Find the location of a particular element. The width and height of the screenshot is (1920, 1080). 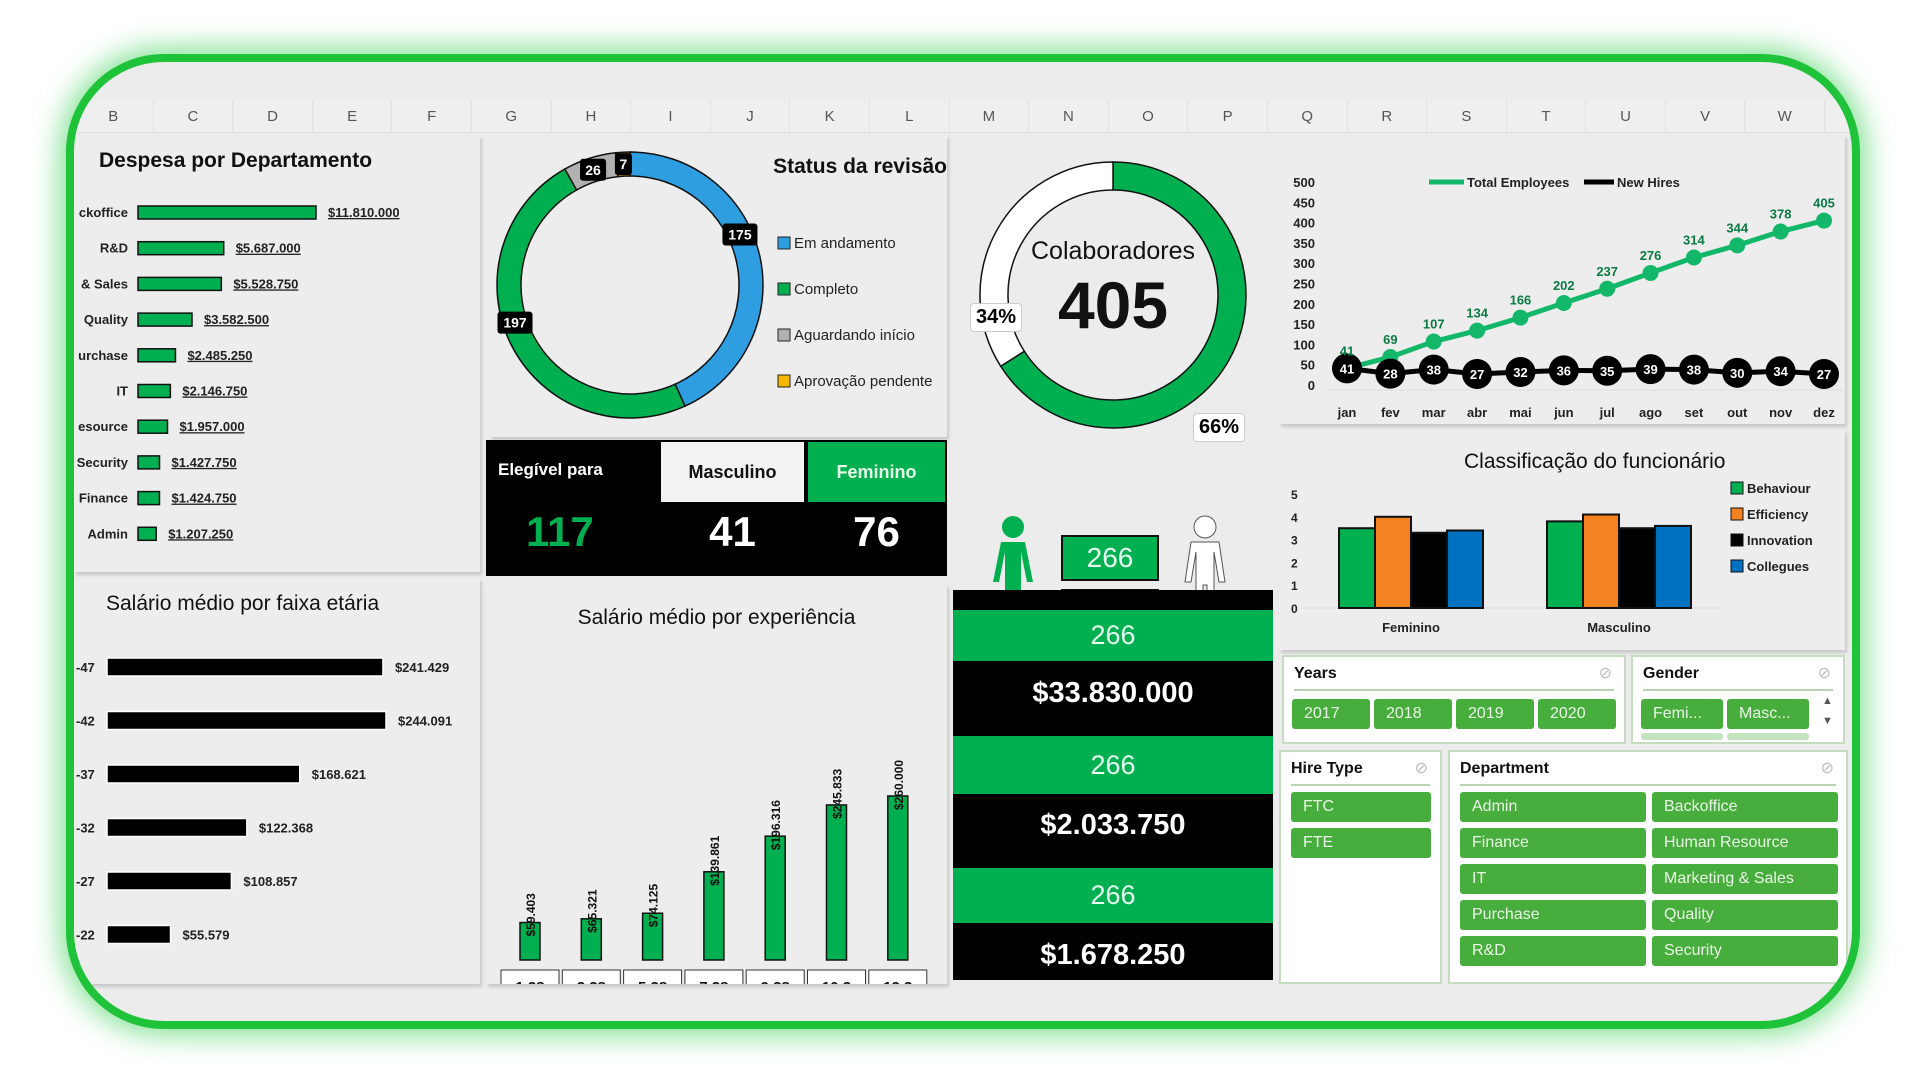

column-header: R is located at coordinates (1388, 116).